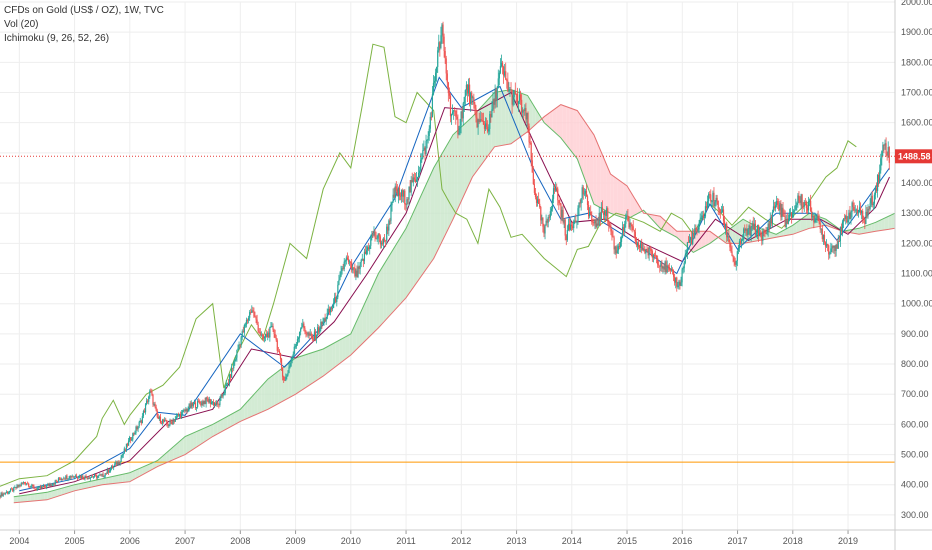  Describe the element at coordinates (84, 10) in the screenshot. I see `symbol-title: CFDs on Gold (US$ / OZ), 1W, TVC` at that location.